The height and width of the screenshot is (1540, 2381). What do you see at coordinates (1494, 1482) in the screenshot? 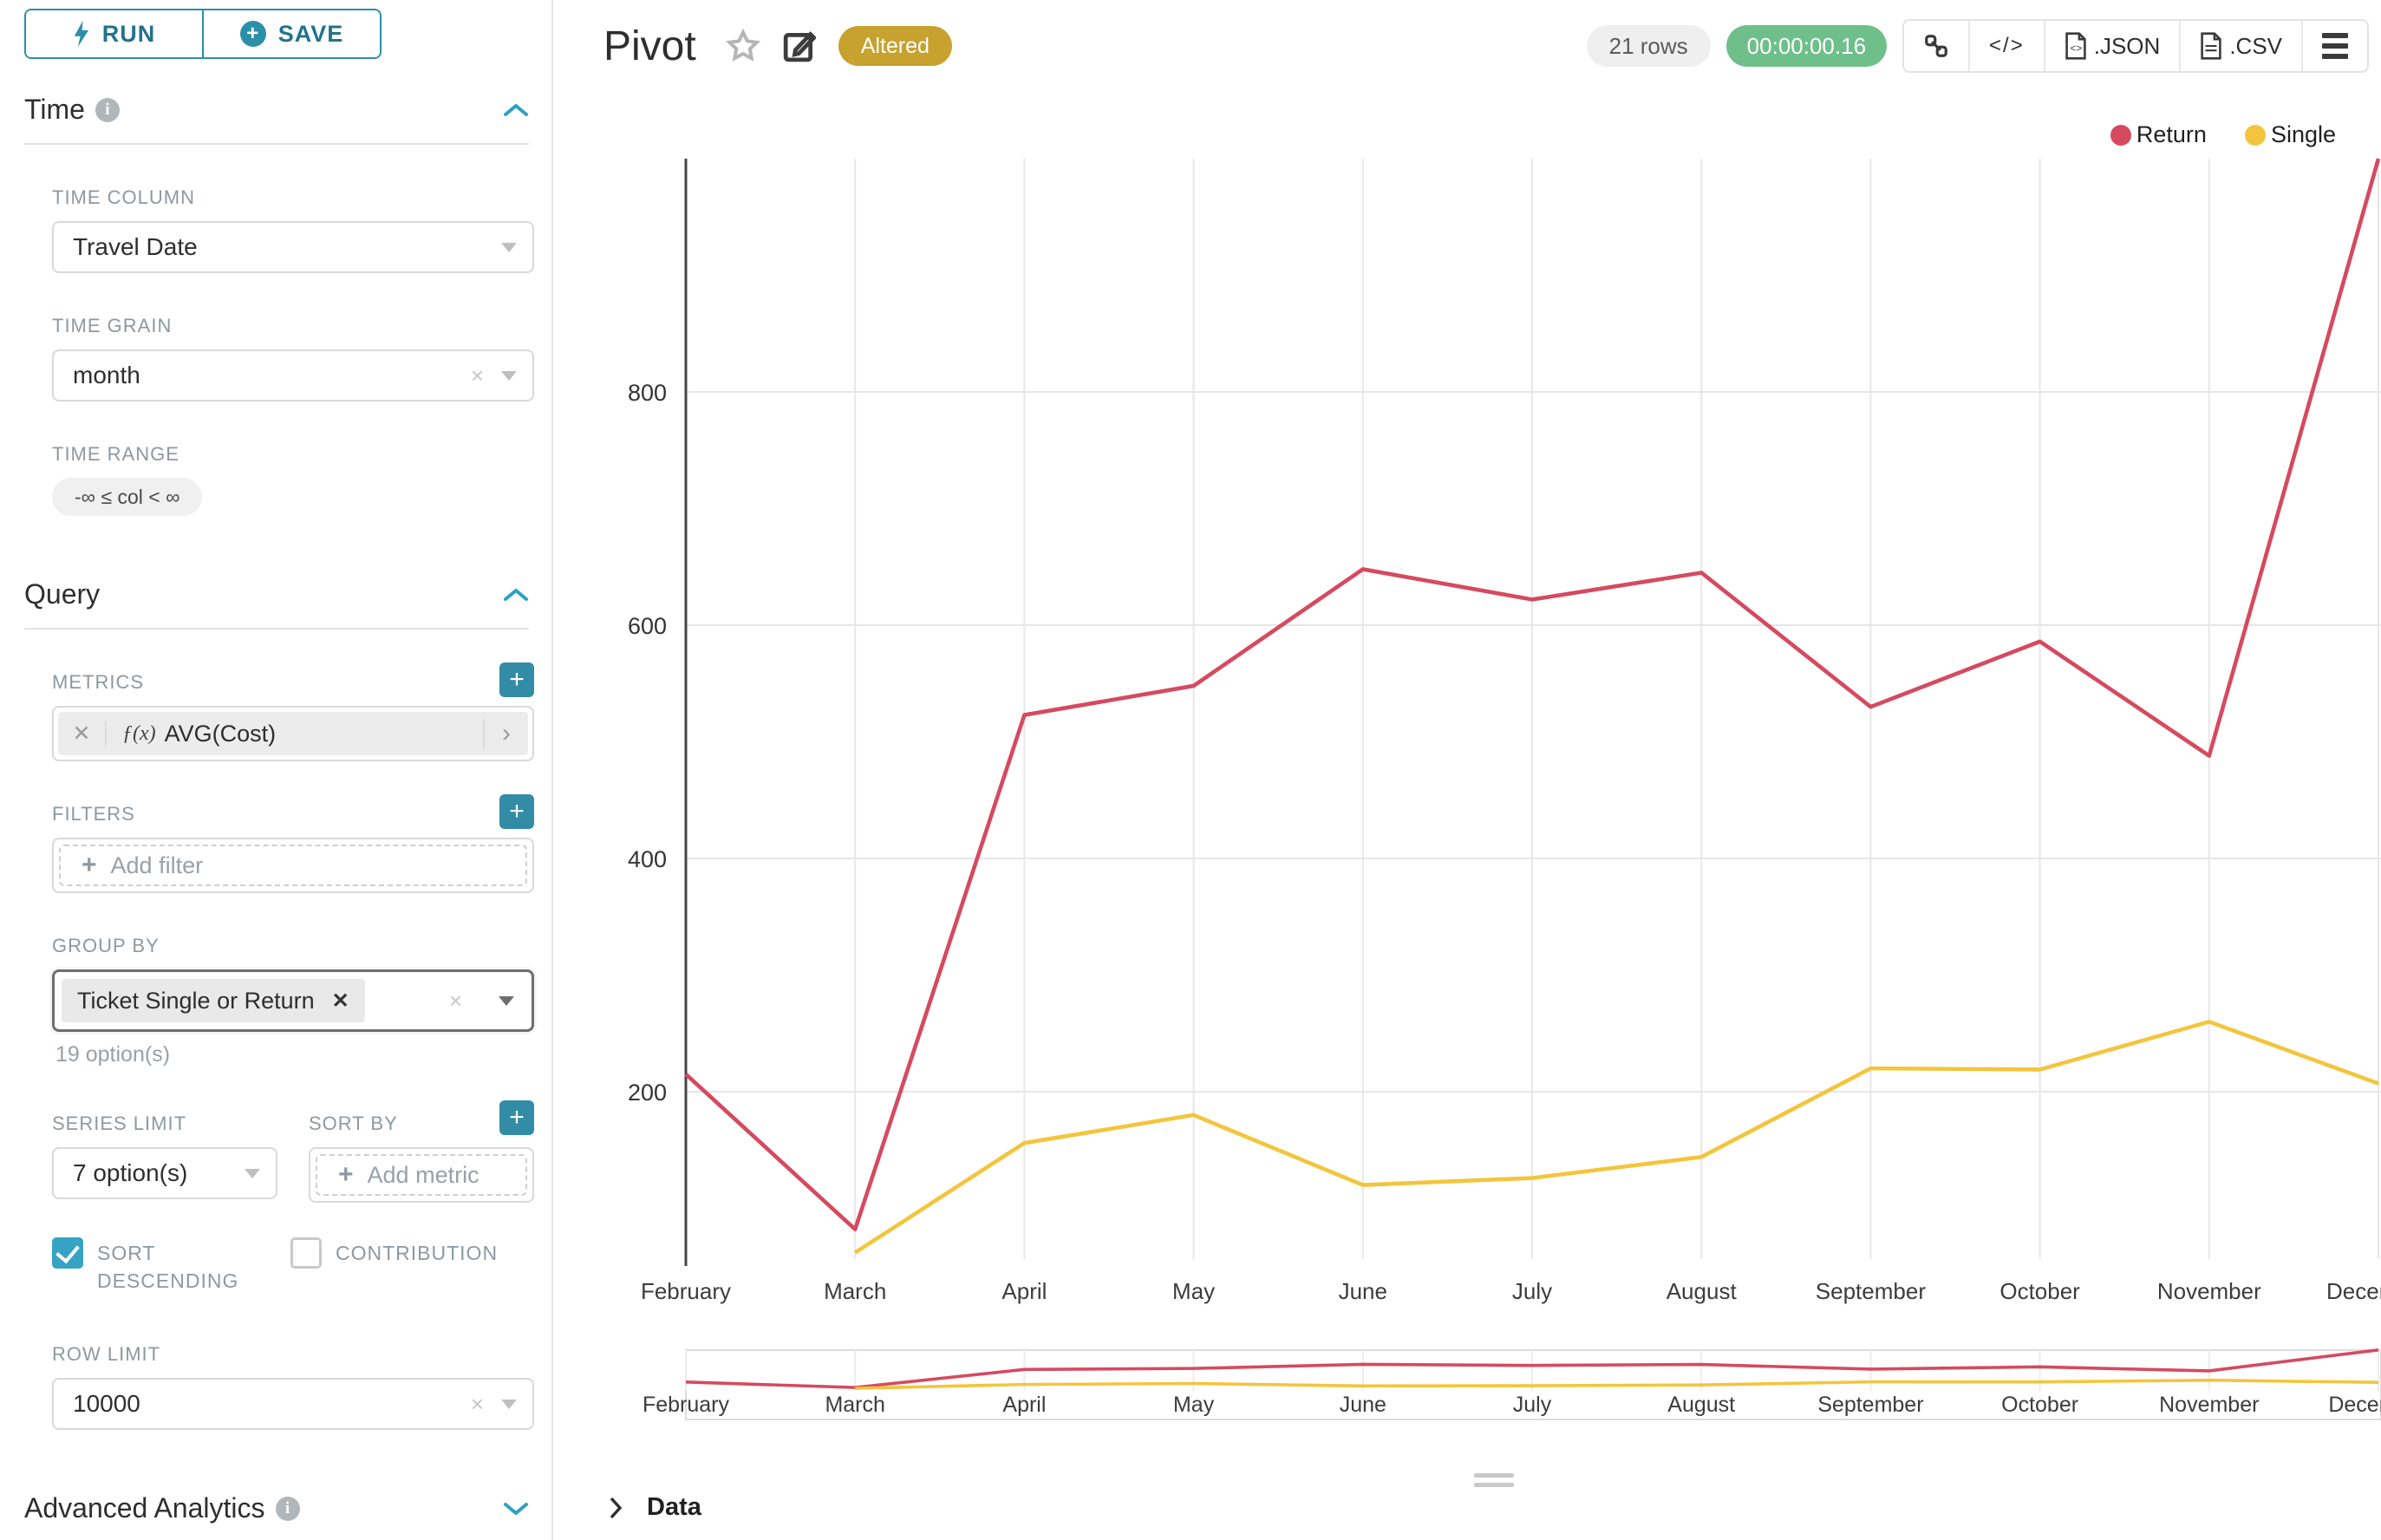
I see `panel-resize-handle` at bounding box center [1494, 1482].